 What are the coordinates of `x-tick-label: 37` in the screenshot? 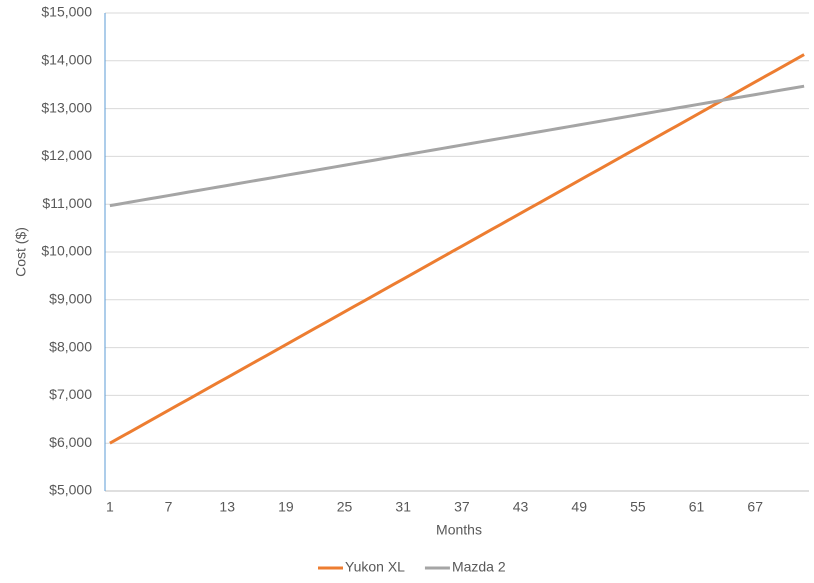 It's located at (462, 507).